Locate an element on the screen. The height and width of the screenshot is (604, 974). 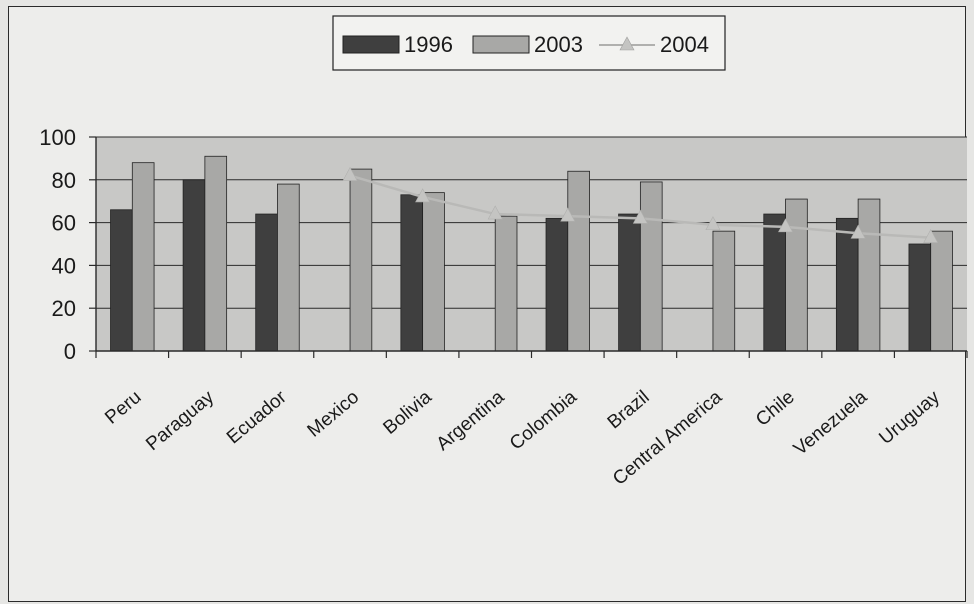
legend-swatch-1996 is located at coordinates (371, 44).